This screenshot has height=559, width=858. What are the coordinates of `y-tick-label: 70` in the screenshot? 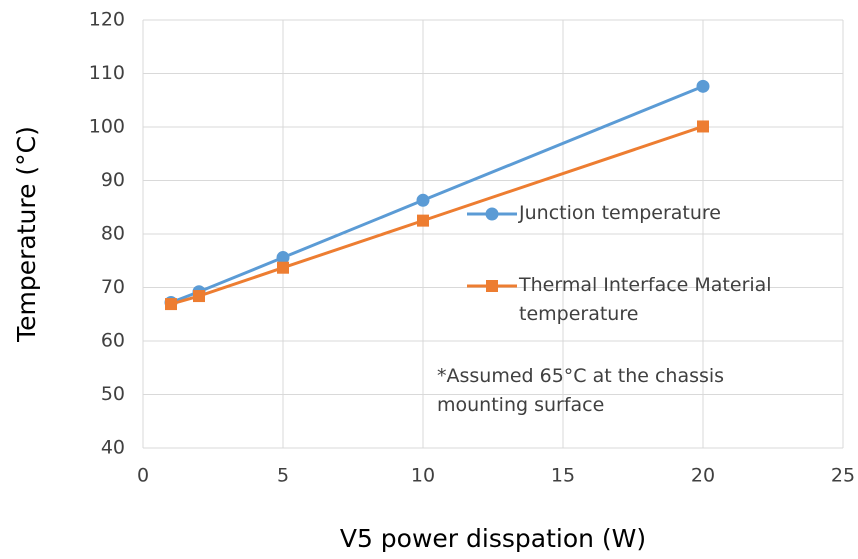 It's located at (113, 287).